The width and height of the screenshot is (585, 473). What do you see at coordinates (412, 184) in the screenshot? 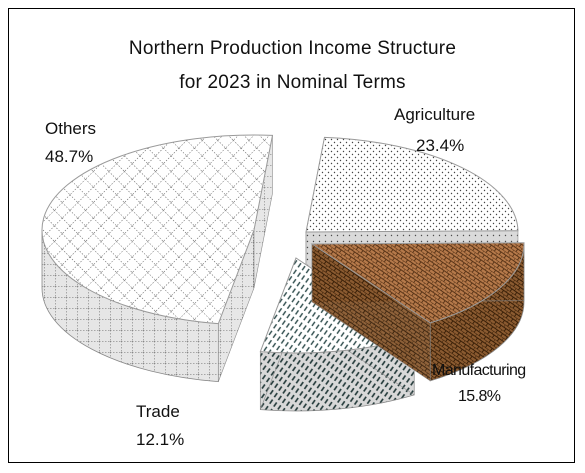
I see `slice-top-agriculture` at bounding box center [412, 184].